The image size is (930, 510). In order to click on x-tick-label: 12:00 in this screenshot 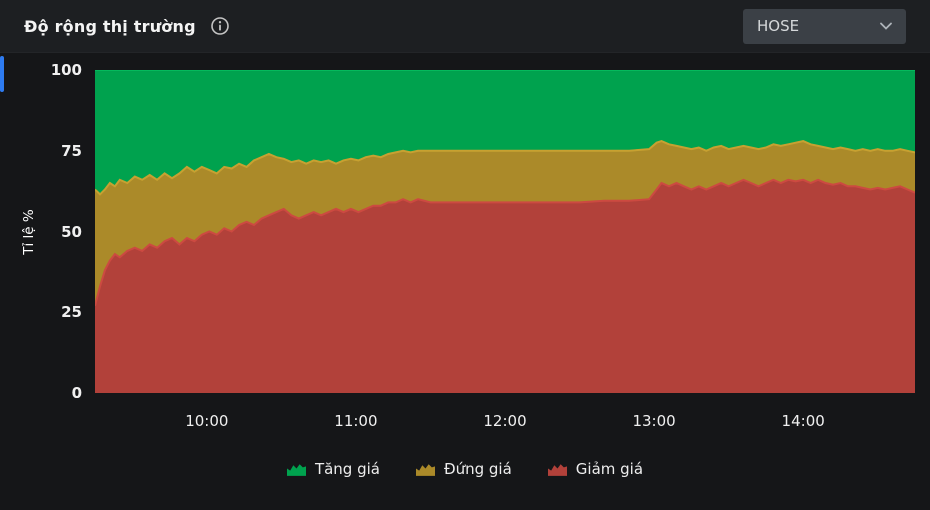, I will do `click(505, 421)`.